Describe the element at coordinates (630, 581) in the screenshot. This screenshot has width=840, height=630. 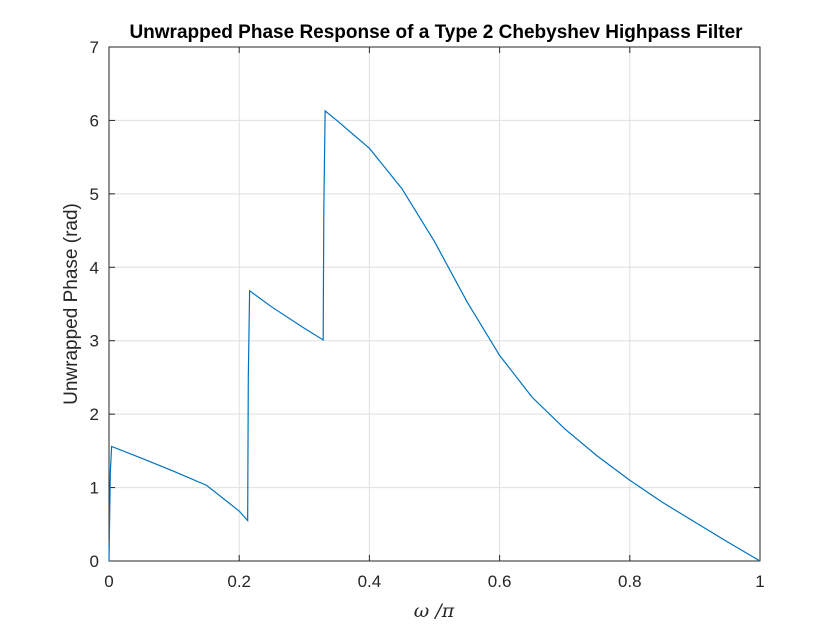
I see `x-tick-label: 0.8` at that location.